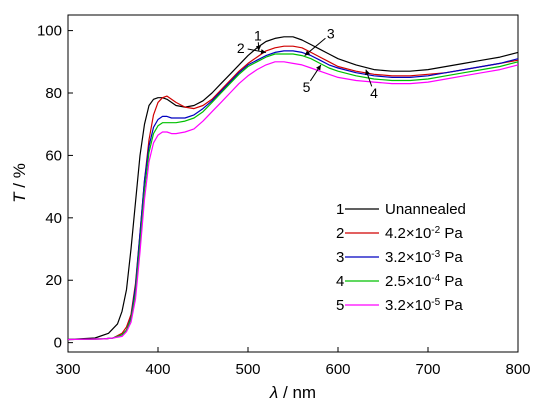 Image resolution: width=544 pixels, height=412 pixels. Describe the element at coordinates (424, 258) in the screenshot. I see `legend-label-3: 3.2×10-3 Pa` at that location.